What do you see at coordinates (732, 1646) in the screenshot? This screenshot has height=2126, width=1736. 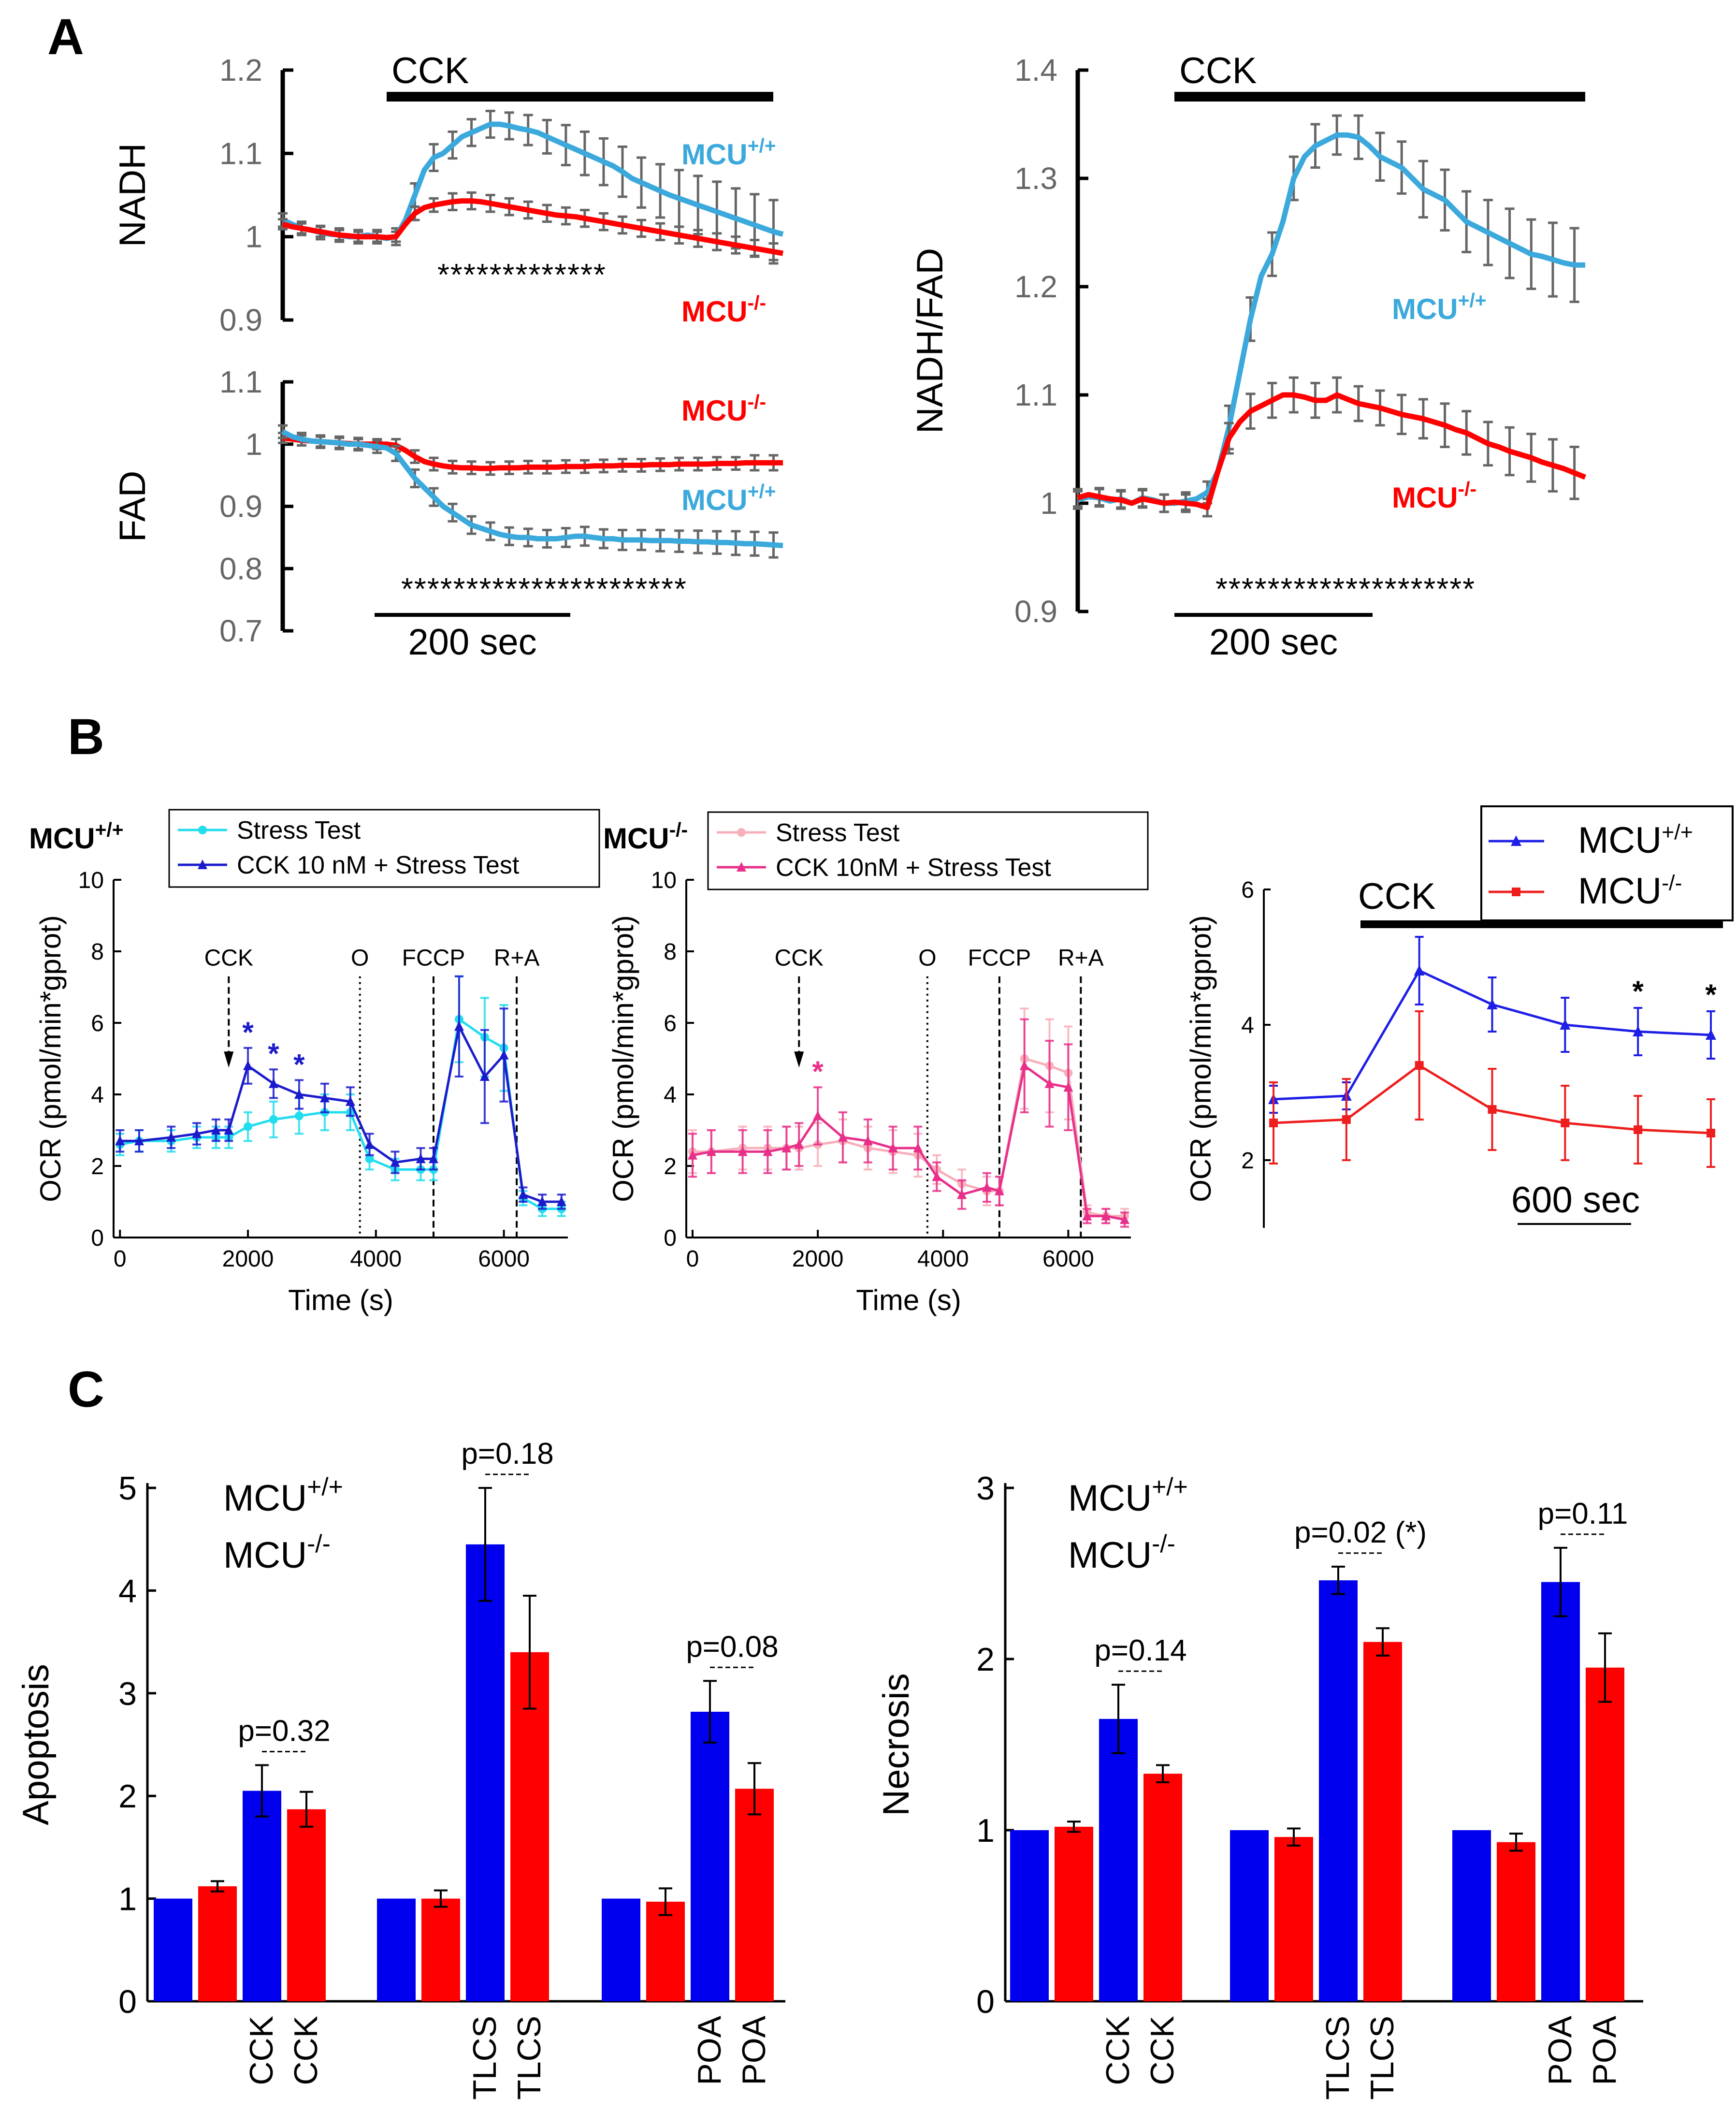 I see `pvalue-label: p=0.08` at bounding box center [732, 1646].